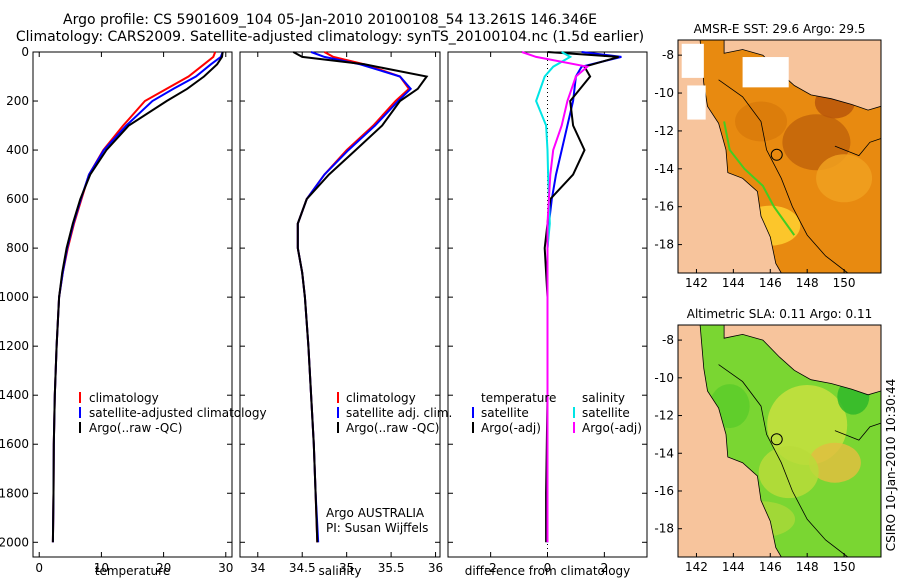  What do you see at coordinates (14, 444) in the screenshot?
I see `y-tick-label: 1600` at bounding box center [14, 444].